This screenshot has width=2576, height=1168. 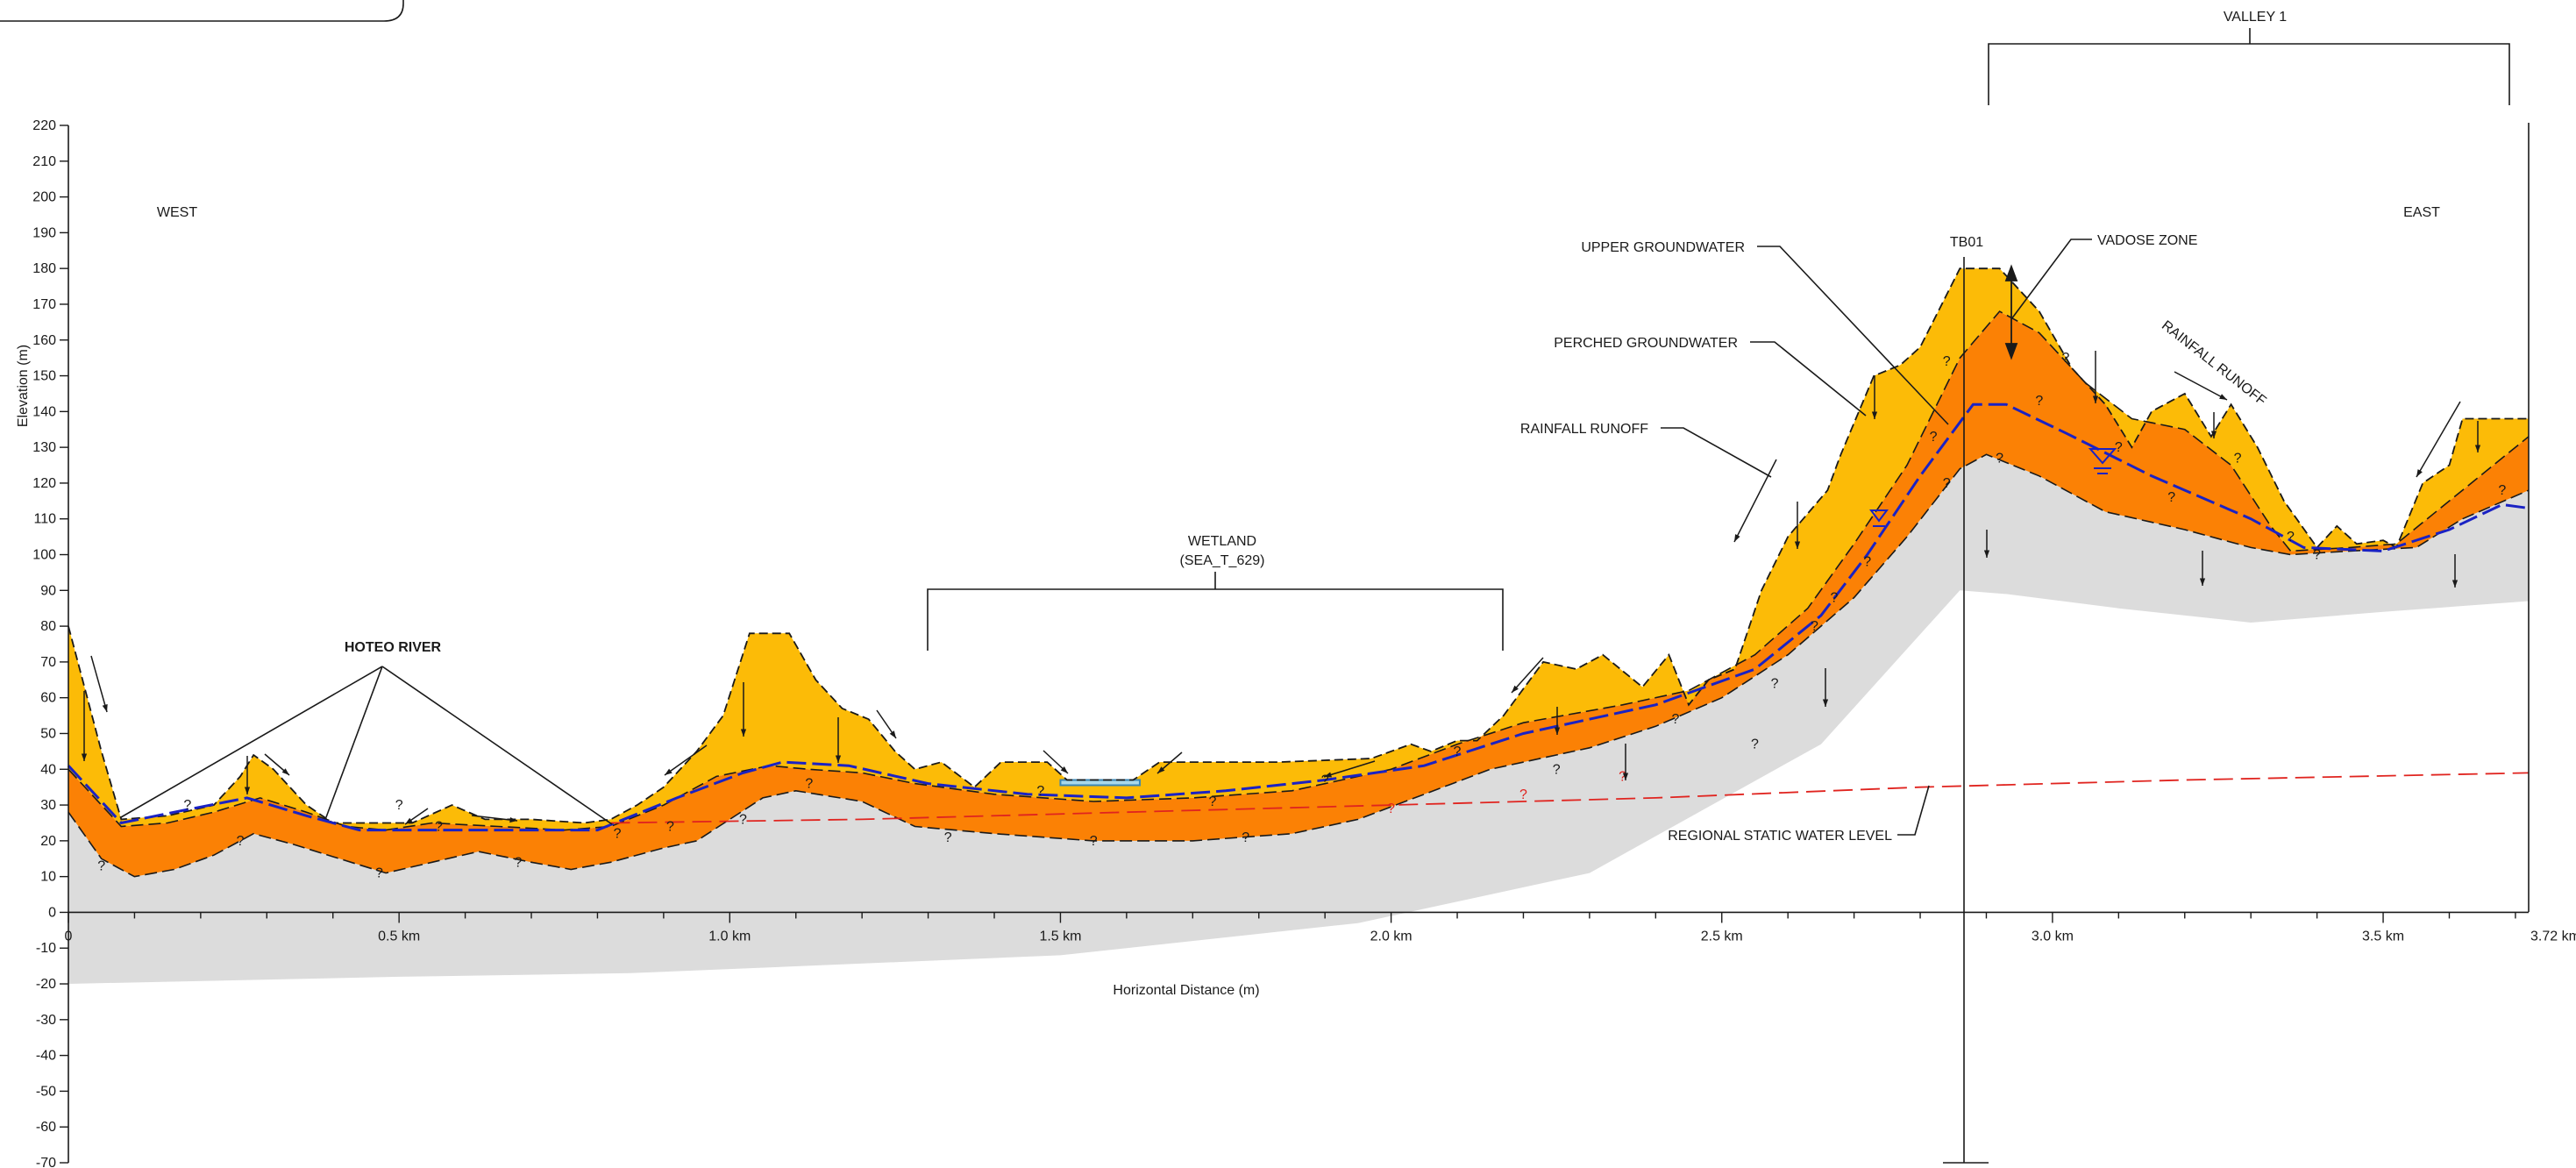 What do you see at coordinates (393, 647) in the screenshot?
I see `hoteo-river-label: HOTEO RIVER` at bounding box center [393, 647].